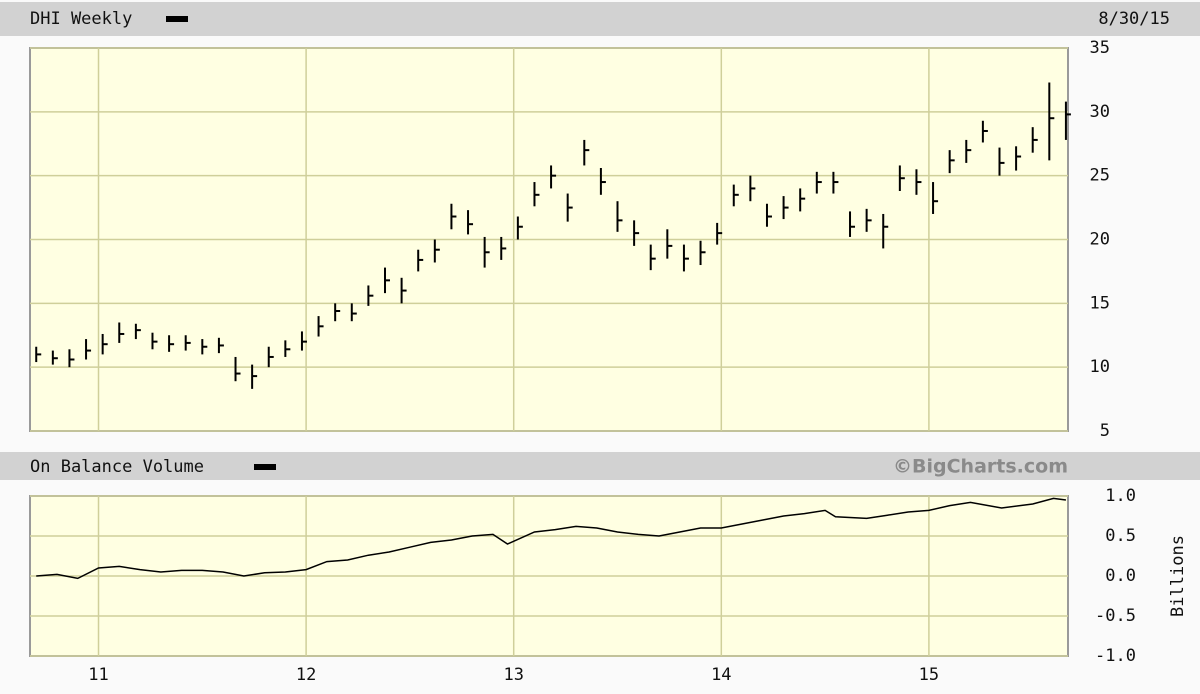  What do you see at coordinates (1178, 576) in the screenshot?
I see `y-axis-label: Billions` at bounding box center [1178, 576].